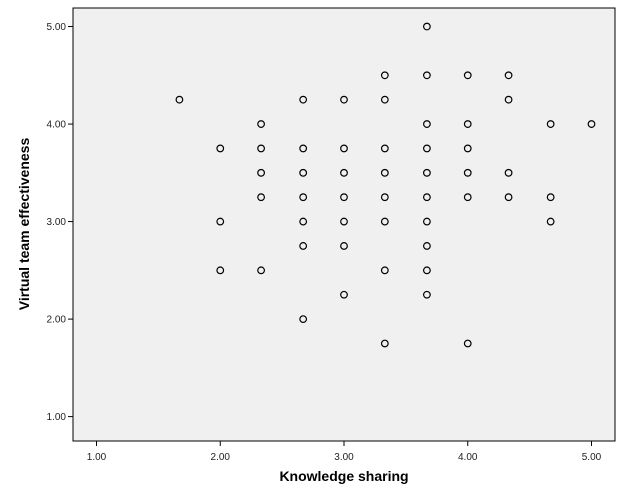 This screenshot has width=626, height=501. What do you see at coordinates (24, 224) in the screenshot?
I see `y-axis-title: Virtual team effectiveness` at bounding box center [24, 224].